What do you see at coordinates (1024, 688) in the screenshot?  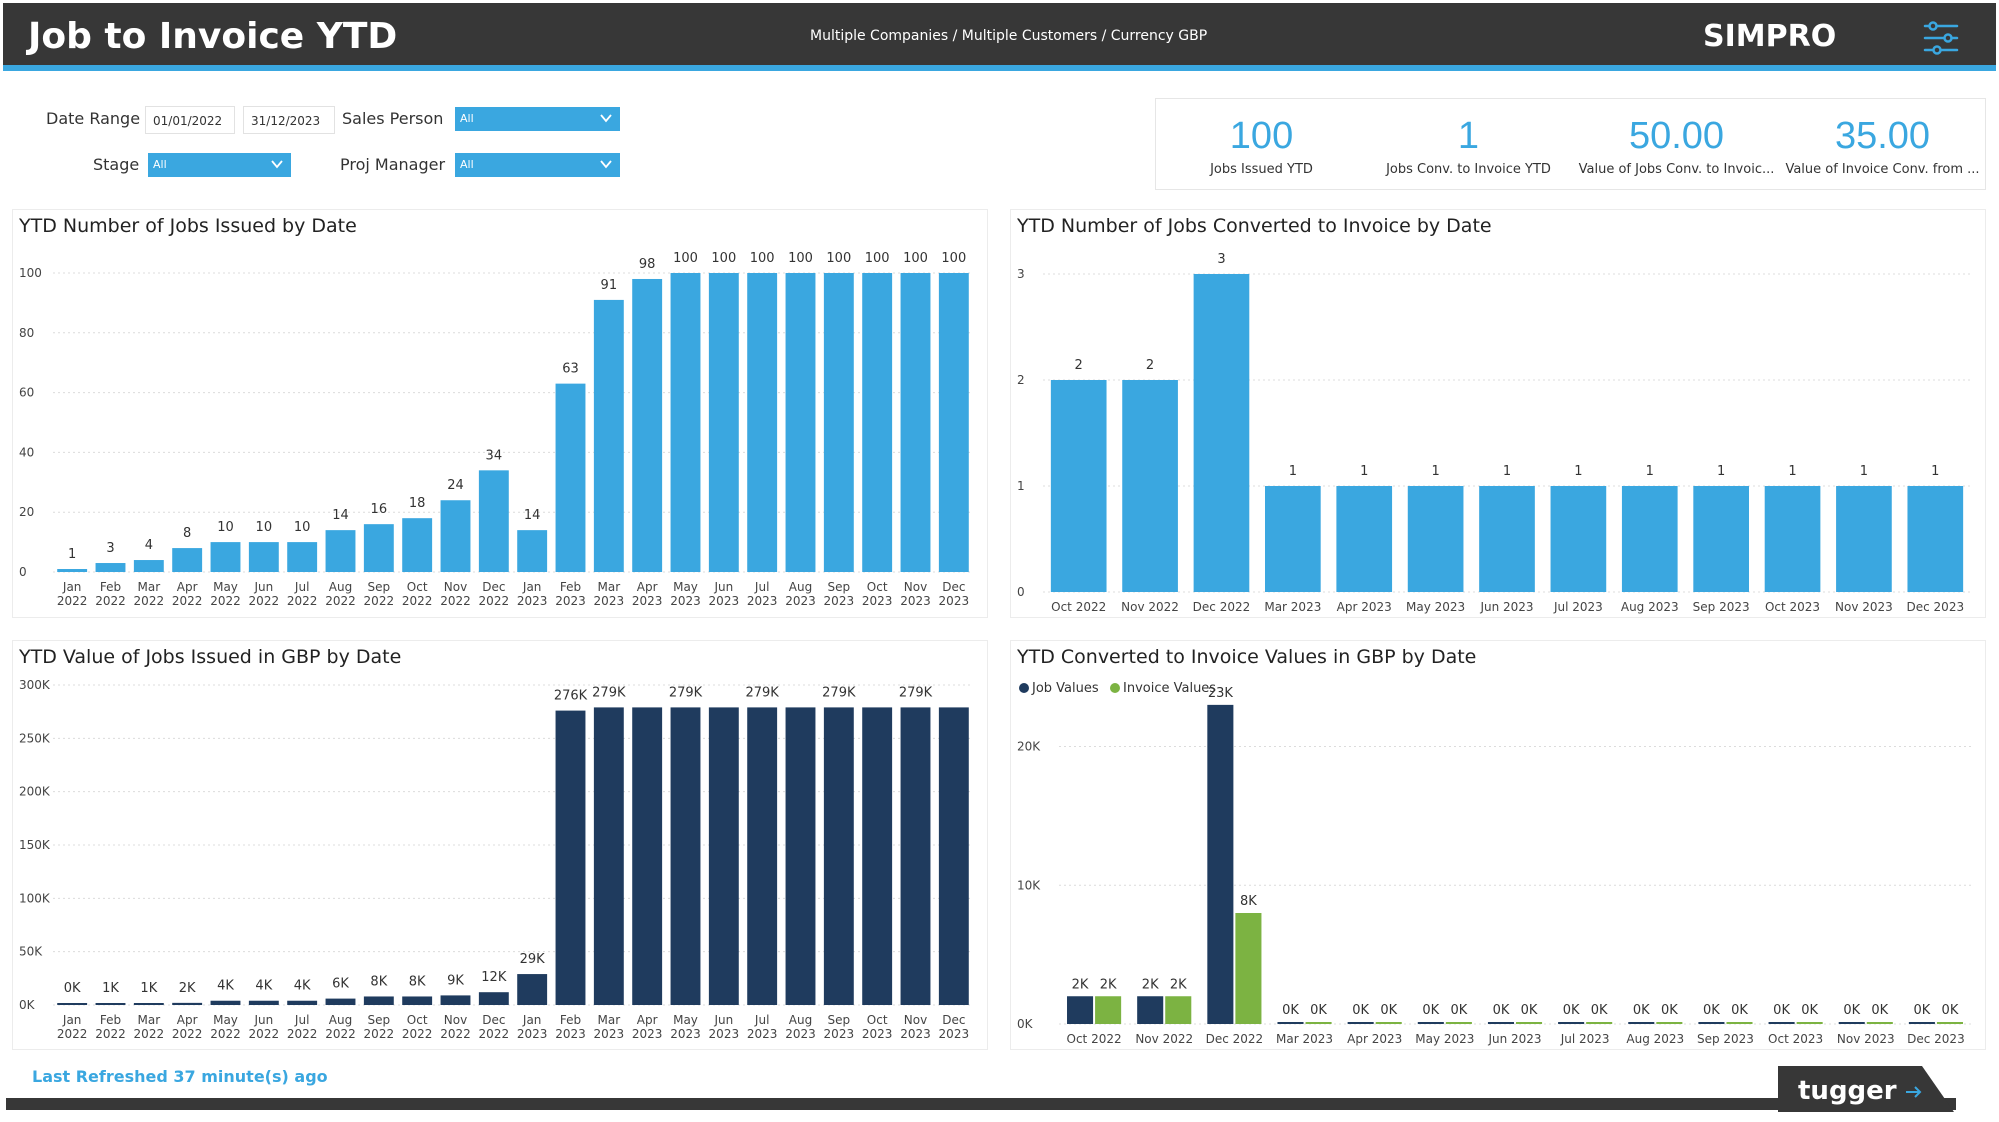 I see `legend-marker-job-values` at bounding box center [1024, 688].